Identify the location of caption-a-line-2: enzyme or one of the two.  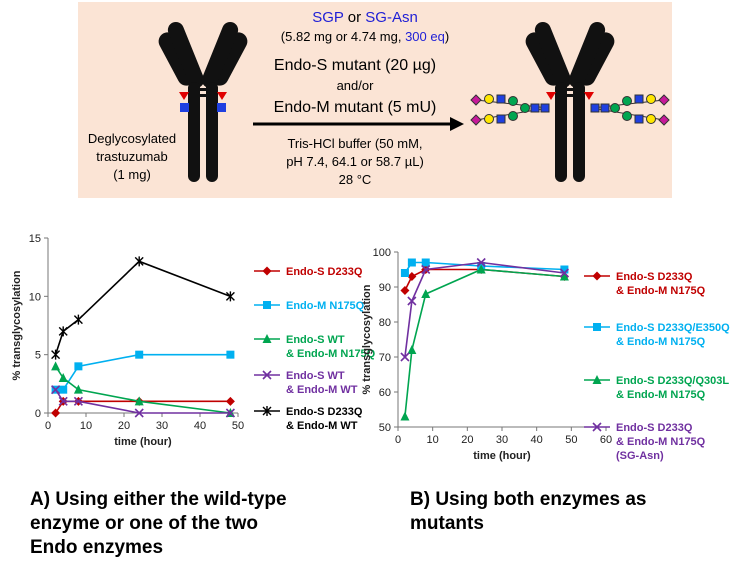
(144, 523).